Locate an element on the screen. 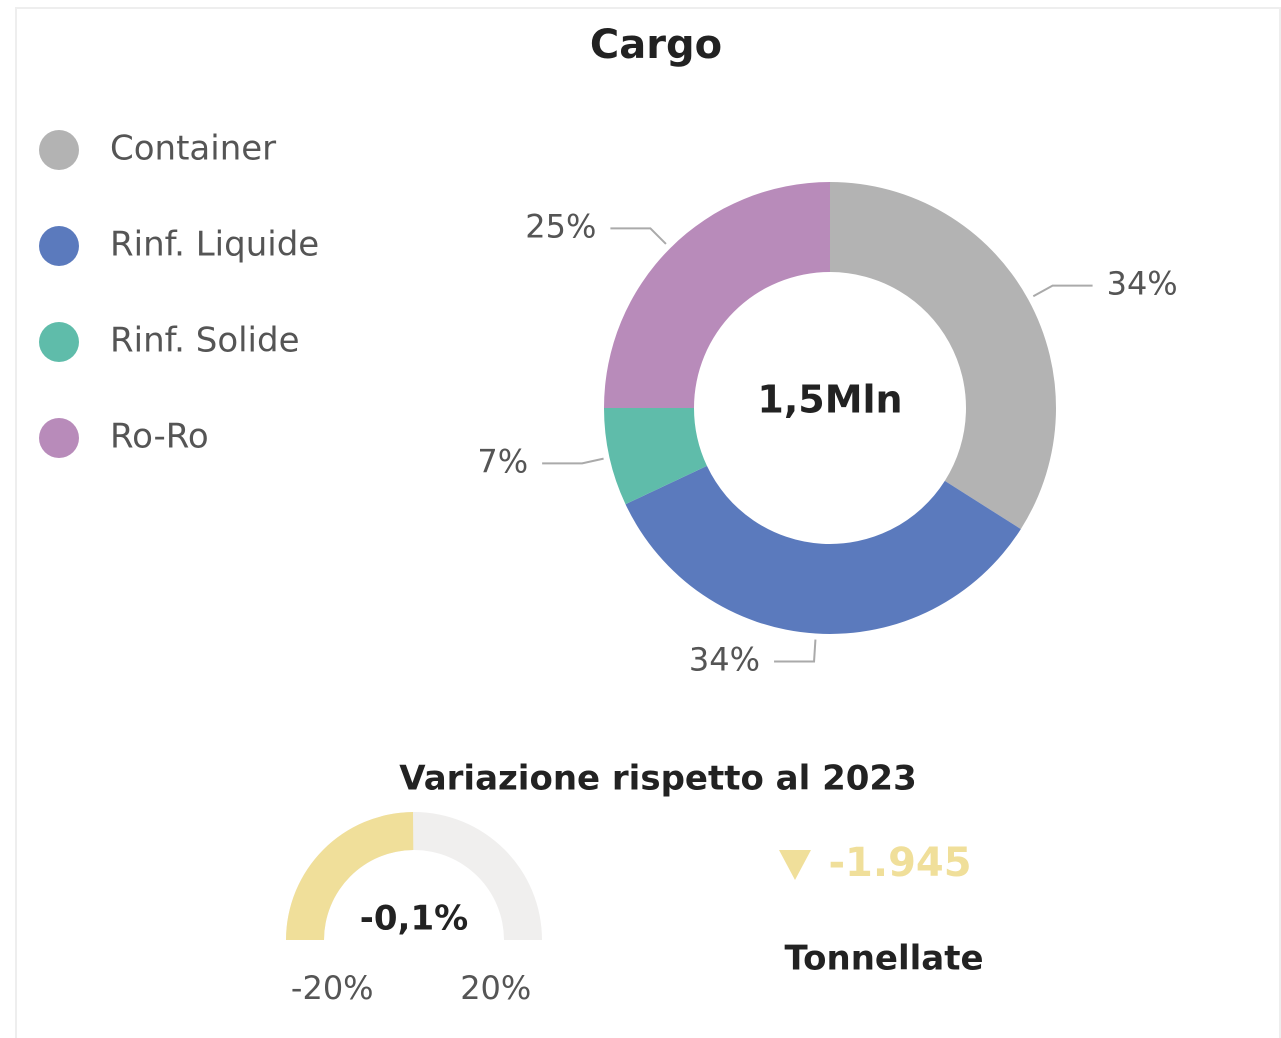 The image size is (1281, 1038). kpi-value: -1.945 is located at coordinates (899, 863).